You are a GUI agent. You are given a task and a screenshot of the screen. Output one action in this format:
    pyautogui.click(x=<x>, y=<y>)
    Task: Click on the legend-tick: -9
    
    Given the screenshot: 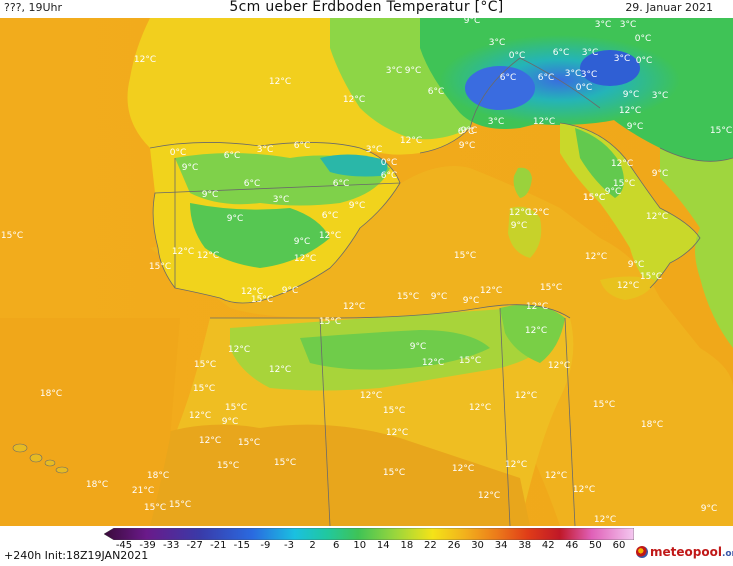 What is the action you would take?
    pyautogui.click(x=265, y=545)
    